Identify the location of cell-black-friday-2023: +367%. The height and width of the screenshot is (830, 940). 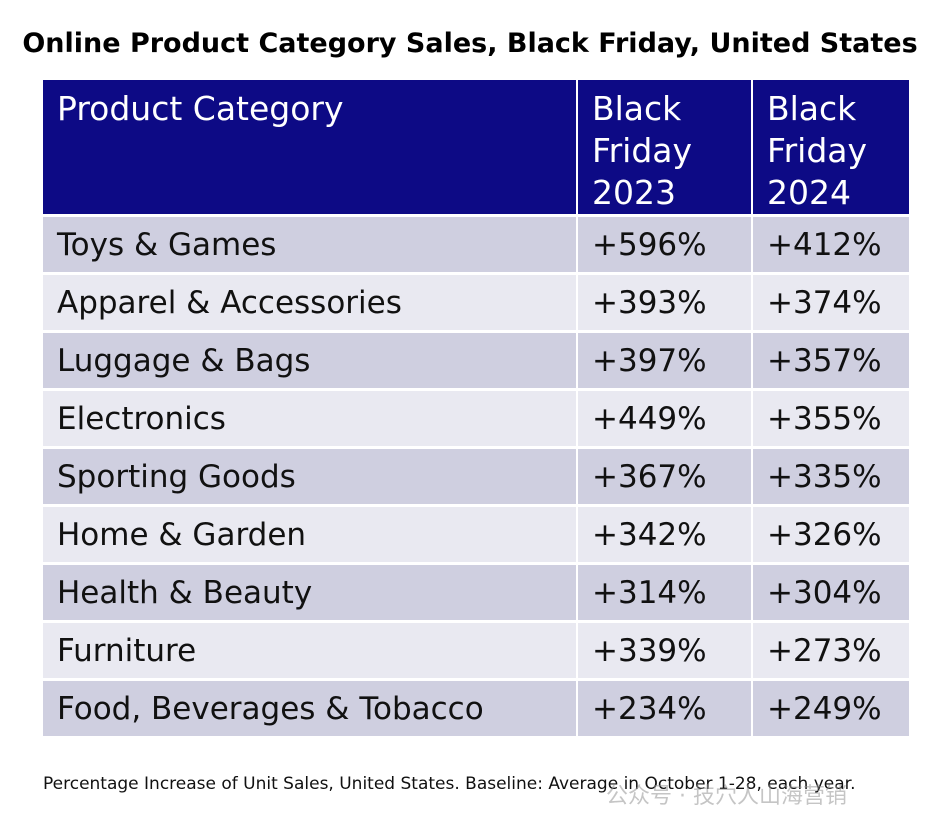
(663, 475).